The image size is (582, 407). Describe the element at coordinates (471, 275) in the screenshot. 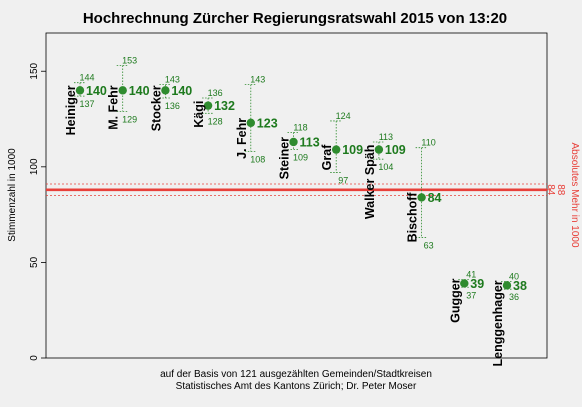

I see `upper-bound-label: 41` at that location.